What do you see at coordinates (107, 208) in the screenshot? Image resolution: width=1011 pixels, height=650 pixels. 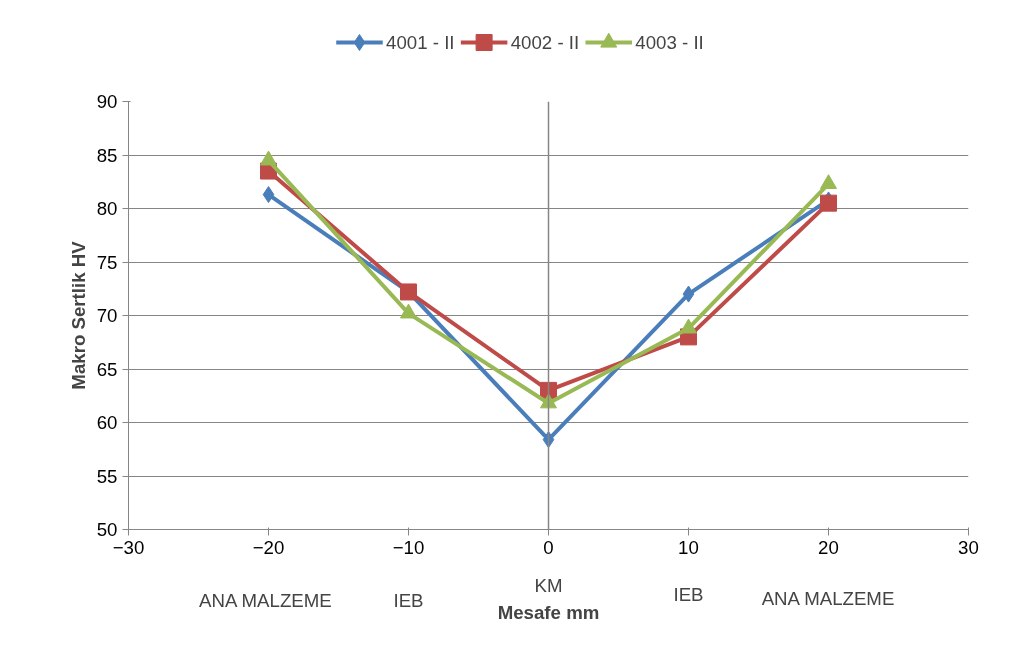 I see `y-tick-label: 80` at bounding box center [107, 208].